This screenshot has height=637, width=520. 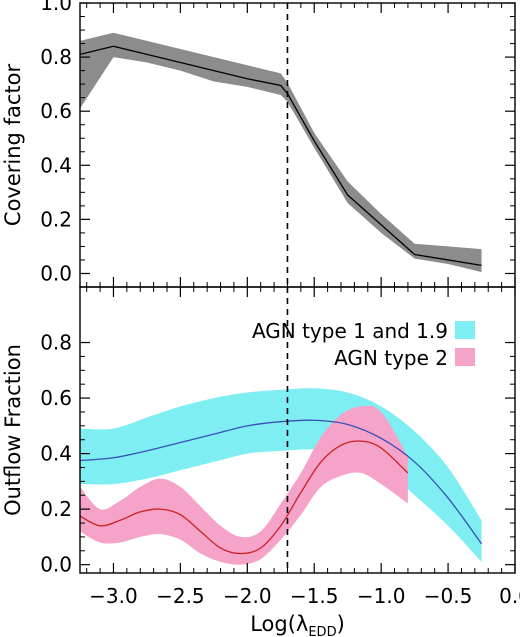 What do you see at coordinates (56, 7) in the screenshot?
I see `y-tick-label-top: 1.0` at bounding box center [56, 7].